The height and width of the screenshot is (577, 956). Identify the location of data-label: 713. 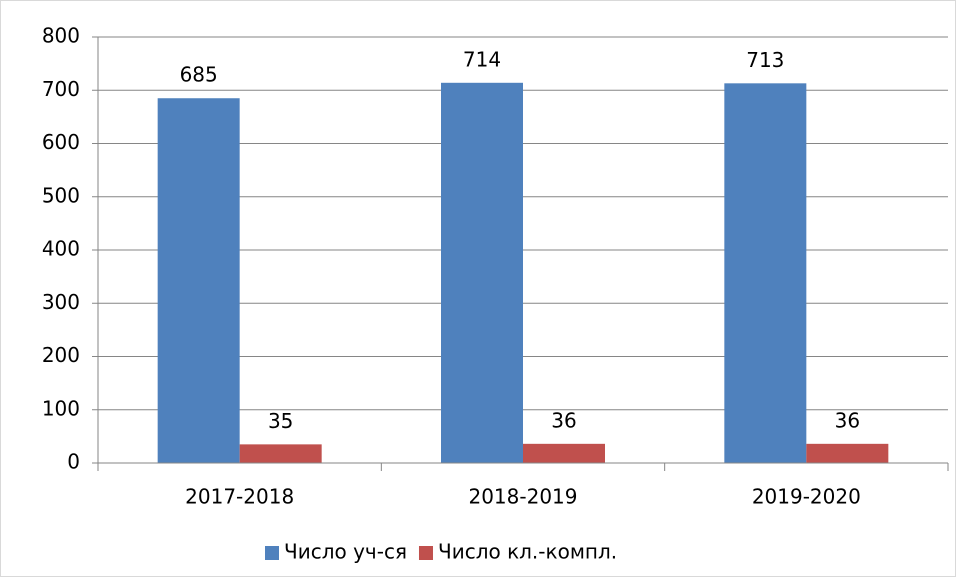
(765, 60).